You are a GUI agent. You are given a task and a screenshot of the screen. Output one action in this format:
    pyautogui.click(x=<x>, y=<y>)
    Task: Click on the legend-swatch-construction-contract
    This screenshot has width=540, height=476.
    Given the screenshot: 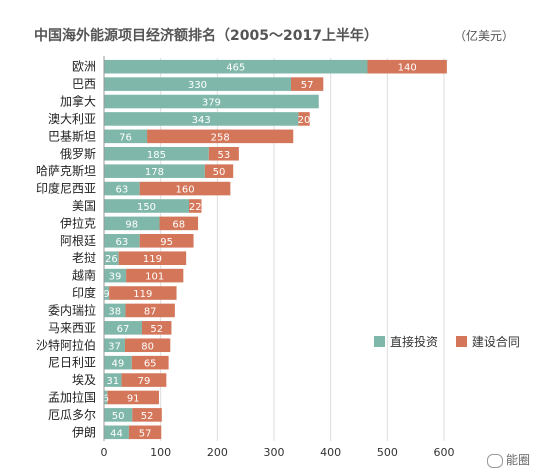 What is the action you would take?
    pyautogui.click(x=461, y=341)
    